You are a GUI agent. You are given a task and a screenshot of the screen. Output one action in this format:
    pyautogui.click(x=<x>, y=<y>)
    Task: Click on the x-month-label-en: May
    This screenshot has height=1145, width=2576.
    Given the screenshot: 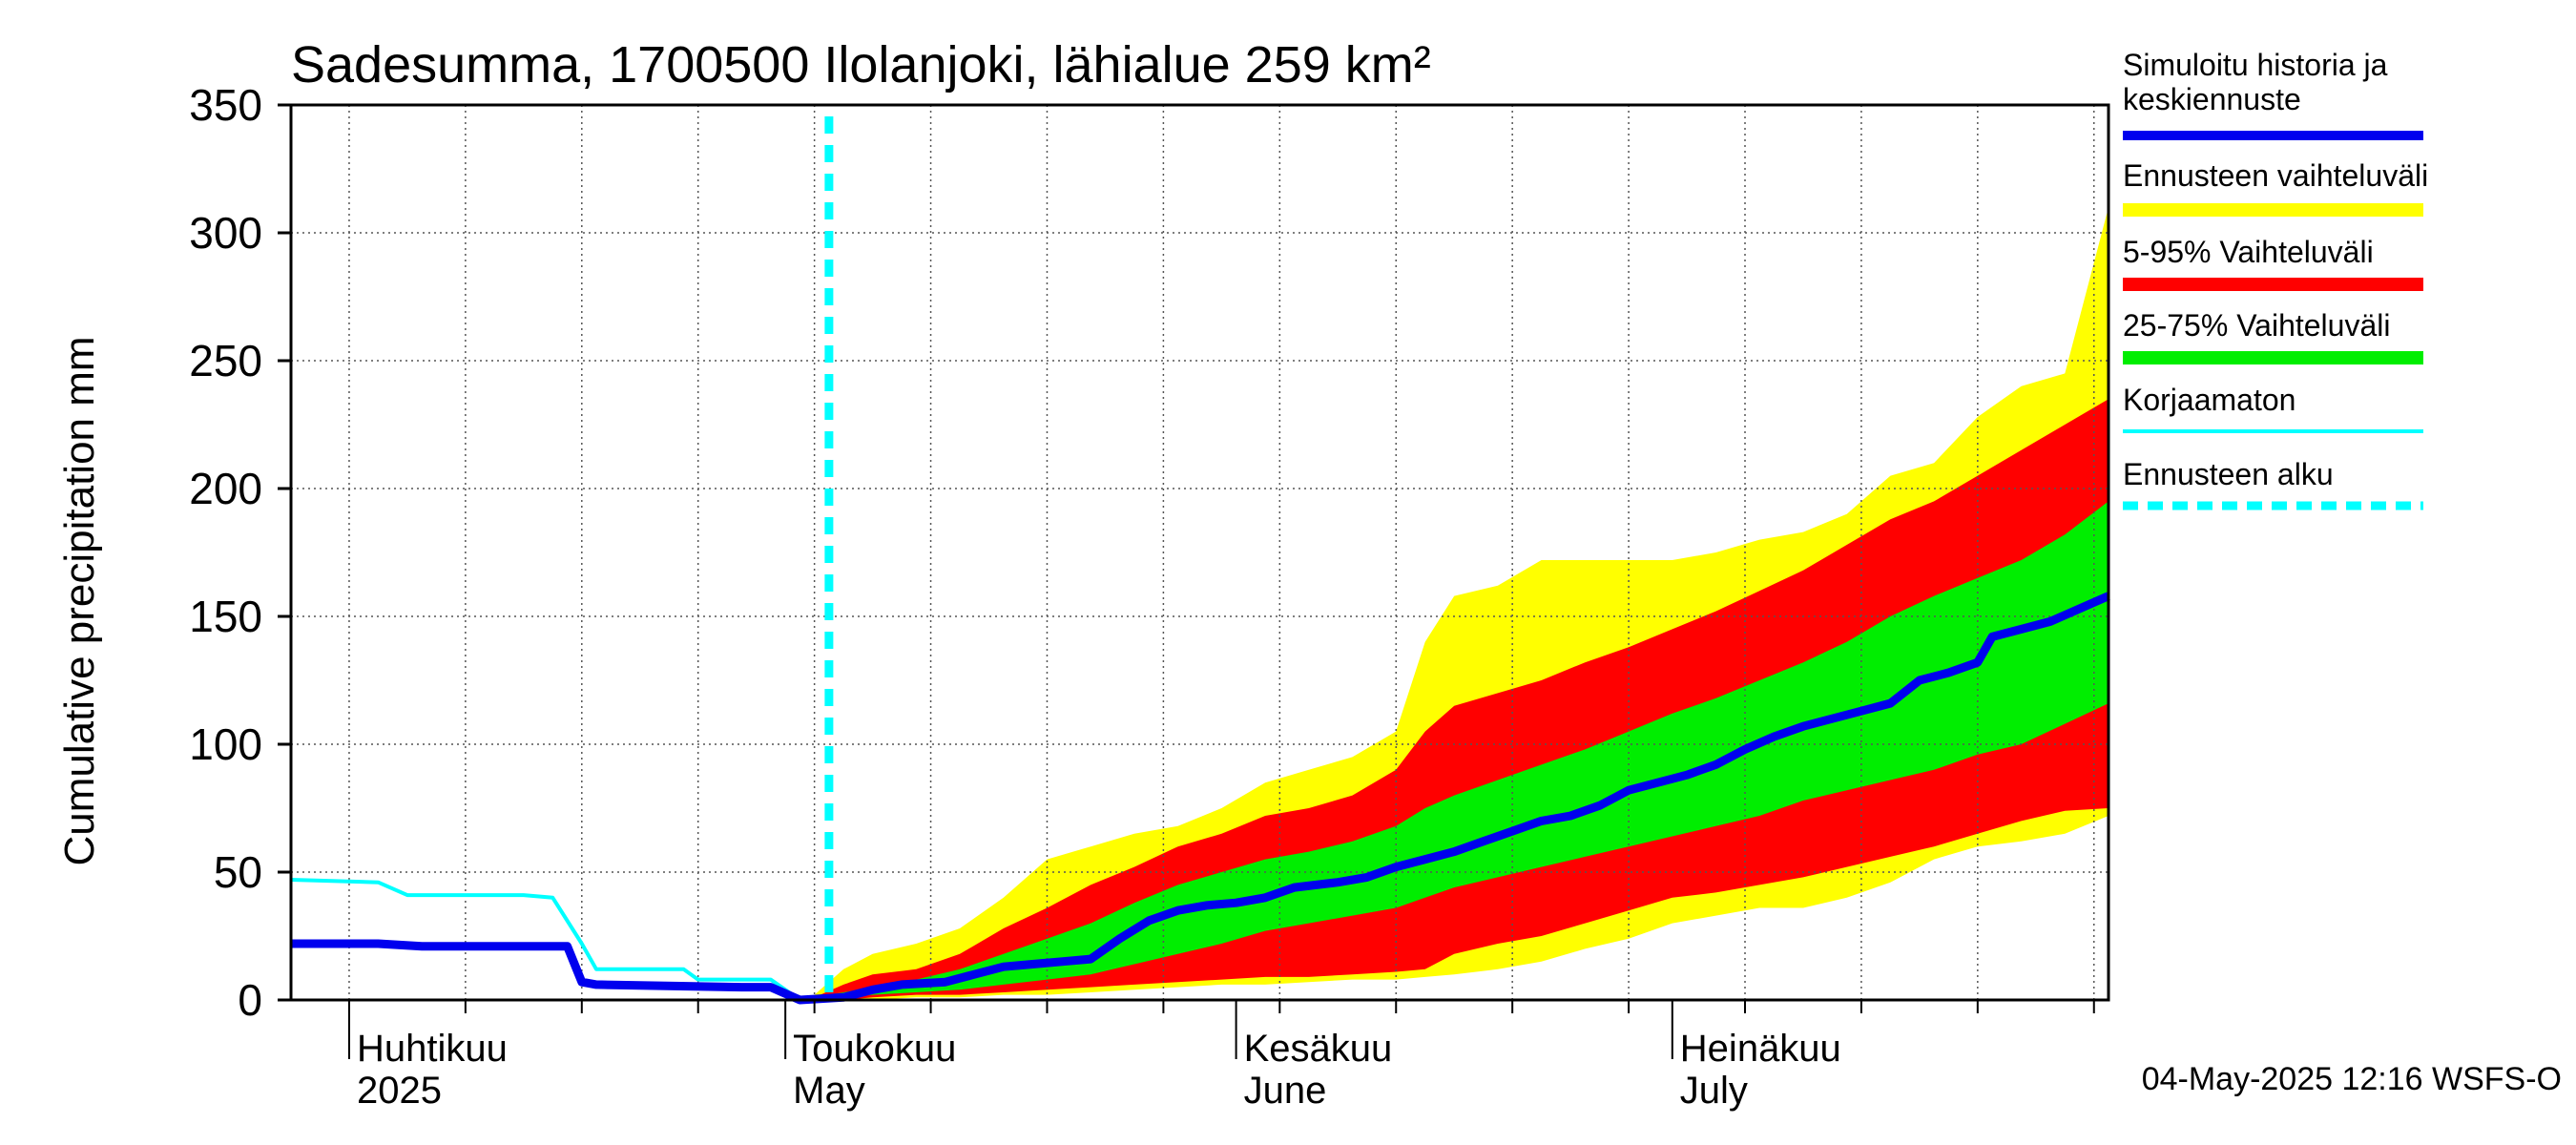 What is the action you would take?
    pyautogui.click(x=829, y=1091)
    